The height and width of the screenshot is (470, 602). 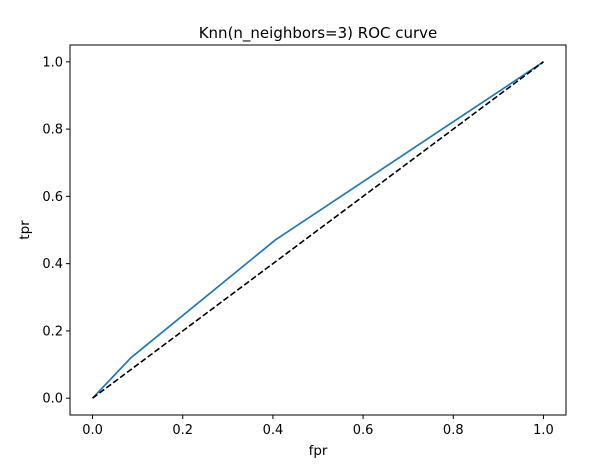 I want to click on y-tick-label: 0.0, so click(x=52, y=399).